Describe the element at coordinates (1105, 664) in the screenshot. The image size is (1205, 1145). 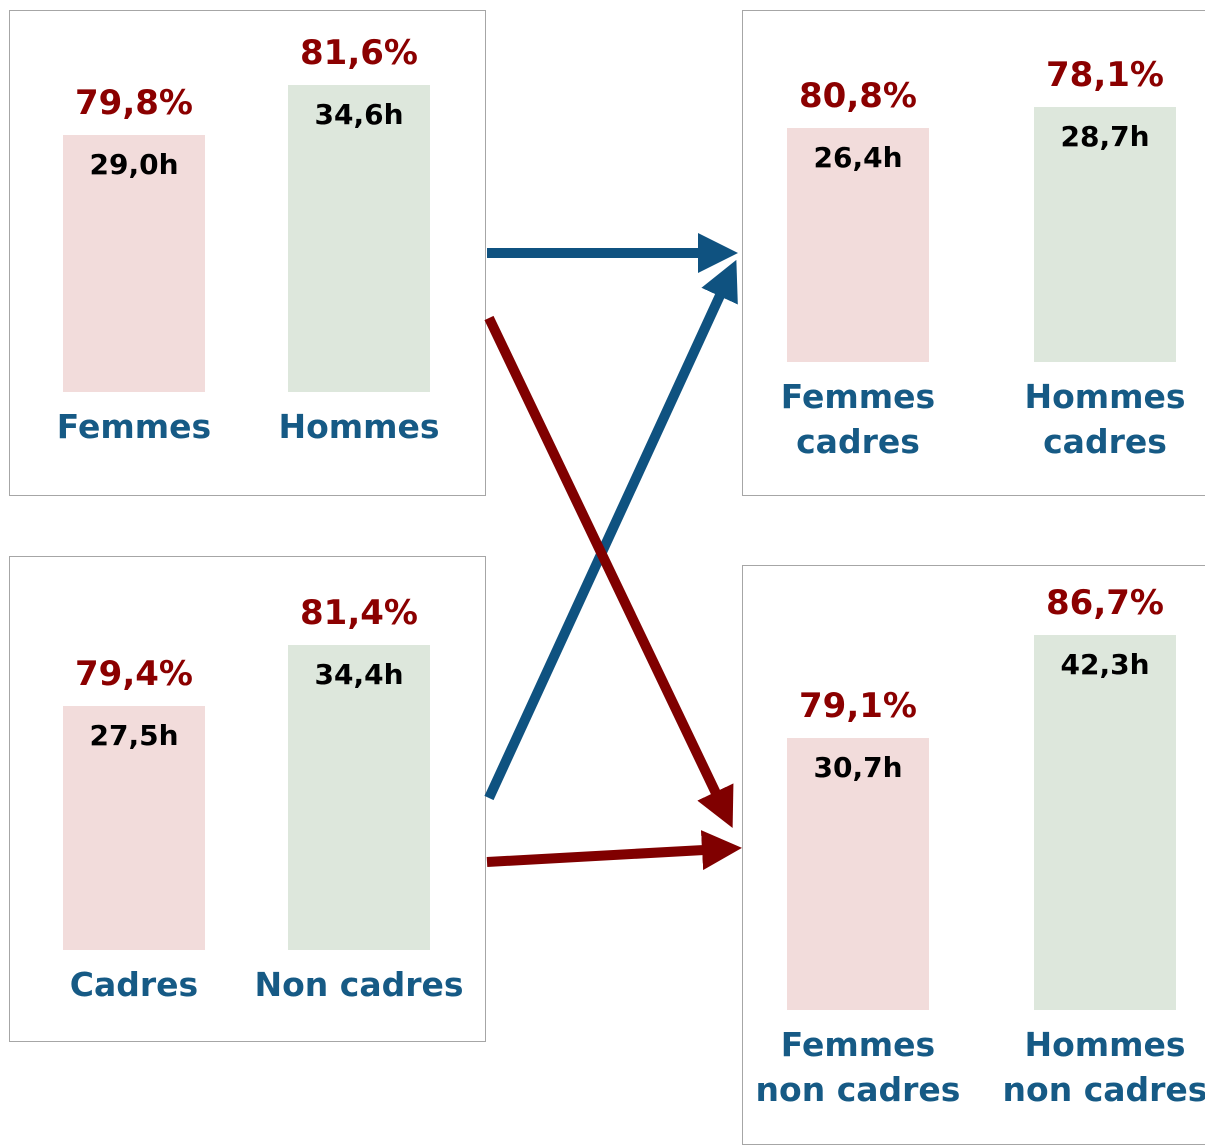
I see `value-label: 42,3h` at that location.